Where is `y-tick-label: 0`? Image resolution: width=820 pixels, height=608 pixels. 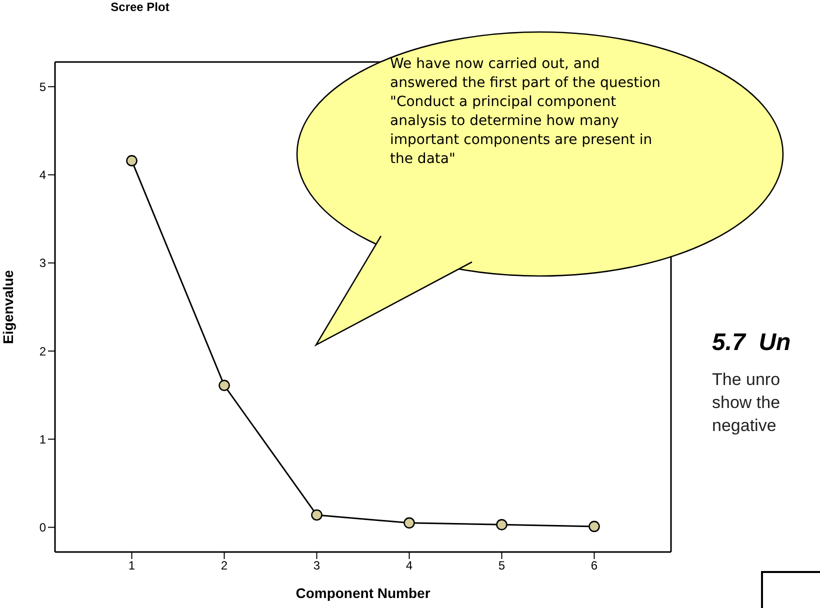 y-tick-label: 0 is located at coordinates (42, 527).